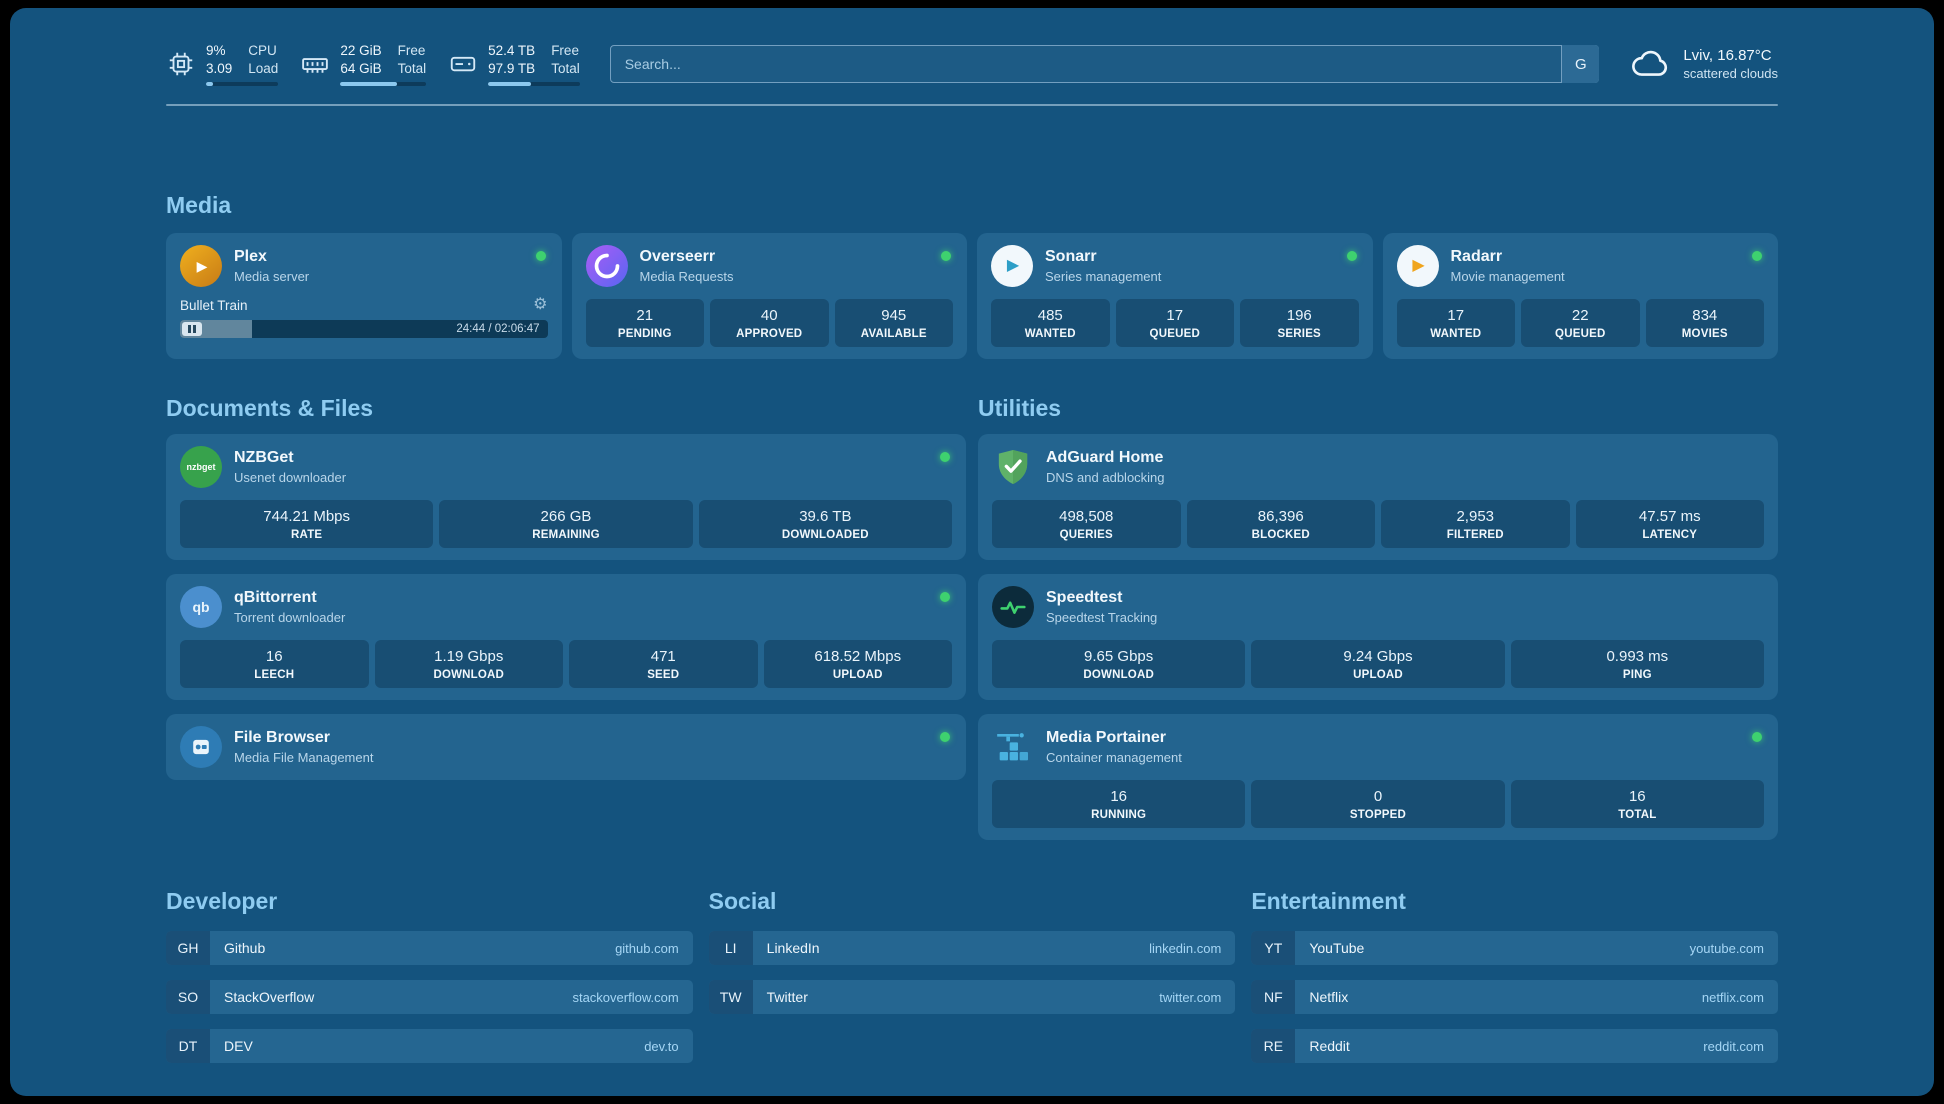  I want to click on app-subtitle-radarr: Movie management, so click(1507, 277).